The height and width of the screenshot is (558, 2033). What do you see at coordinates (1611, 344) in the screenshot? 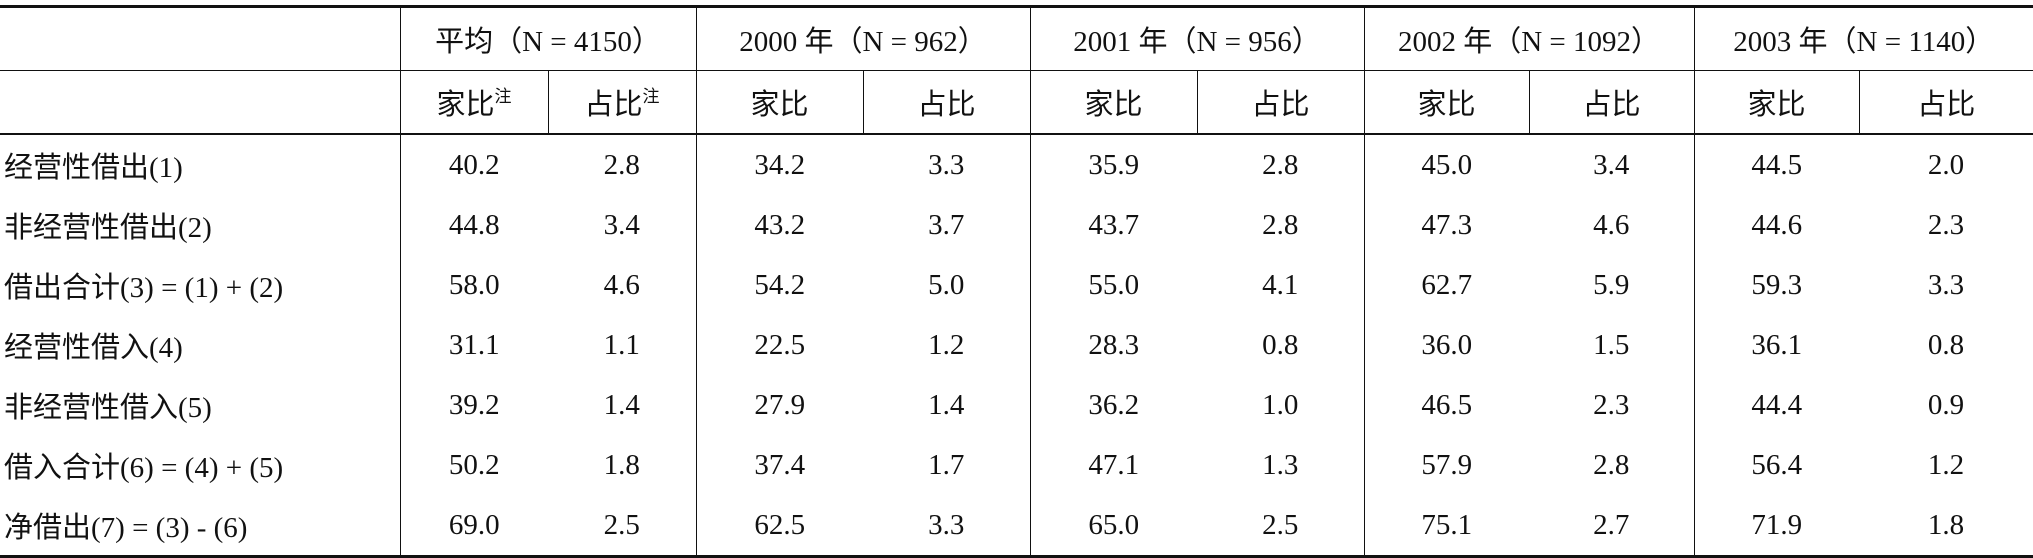
I see `cell-value: 1.5` at bounding box center [1611, 344].